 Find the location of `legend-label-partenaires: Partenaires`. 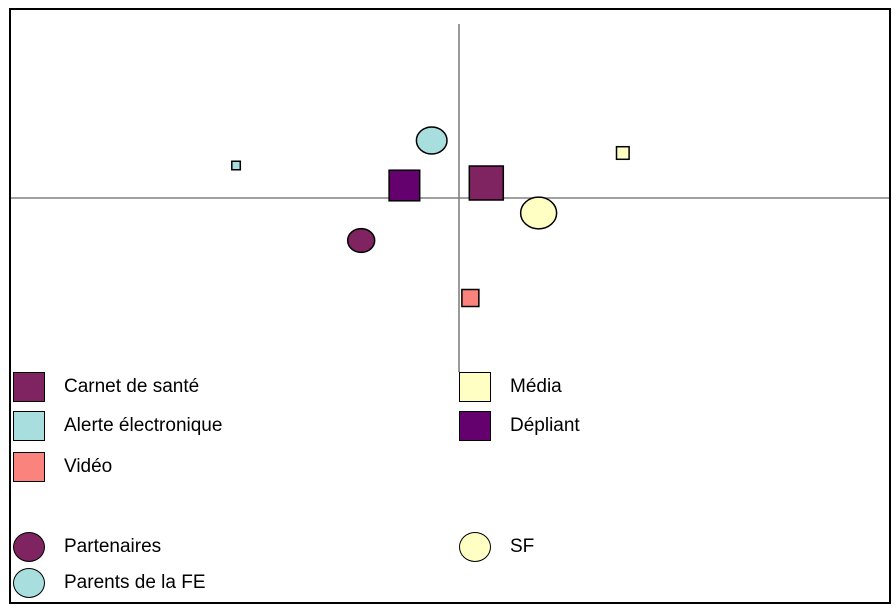

legend-label-partenaires: Partenaires is located at coordinates (113, 546).